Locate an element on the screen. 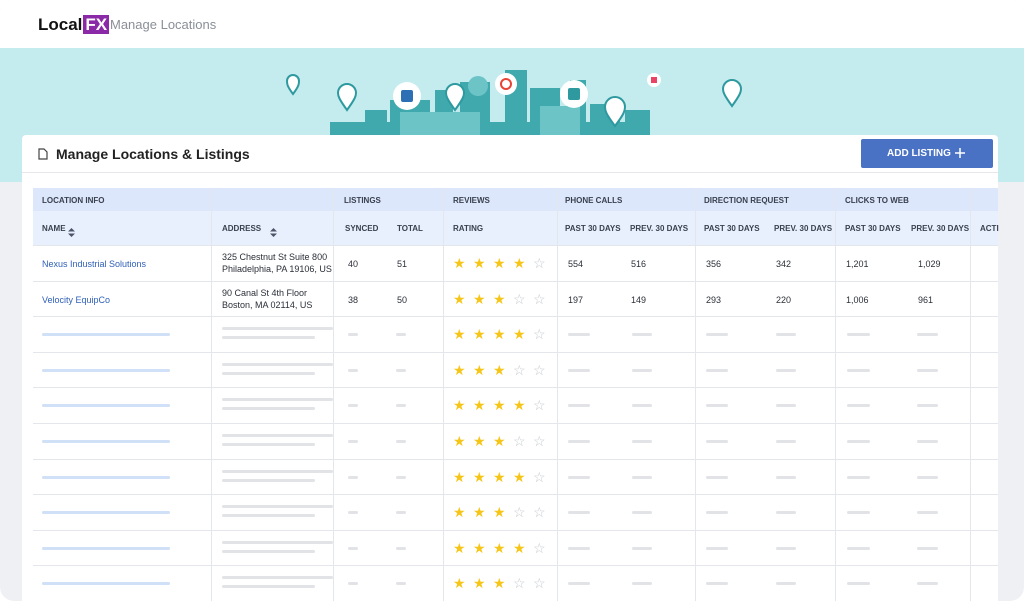  logo: Local FX is located at coordinates (74, 25).